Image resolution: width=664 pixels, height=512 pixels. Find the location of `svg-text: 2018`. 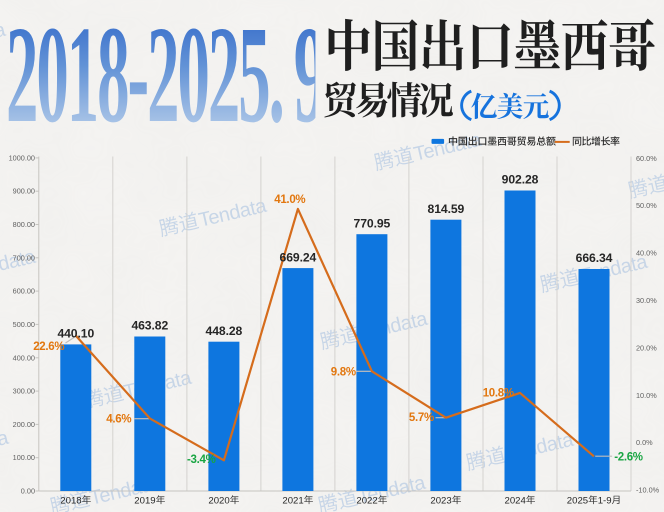

svg-text: 2018 is located at coordinates (70, 500).